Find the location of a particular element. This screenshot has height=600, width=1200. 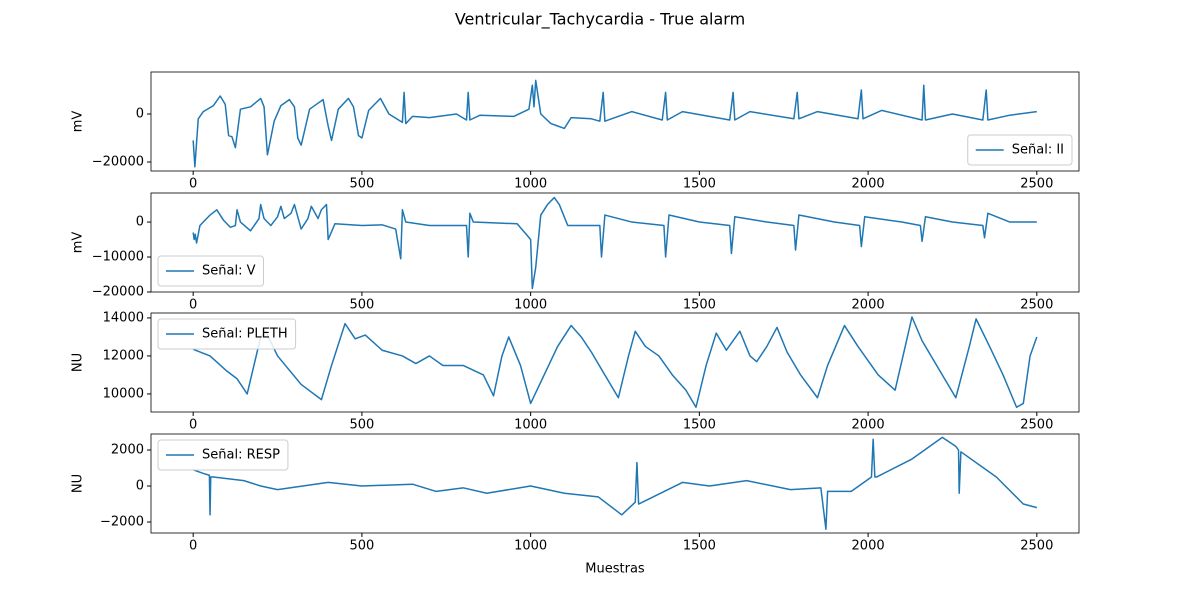

legend: Señal: V is located at coordinates (210, 271).